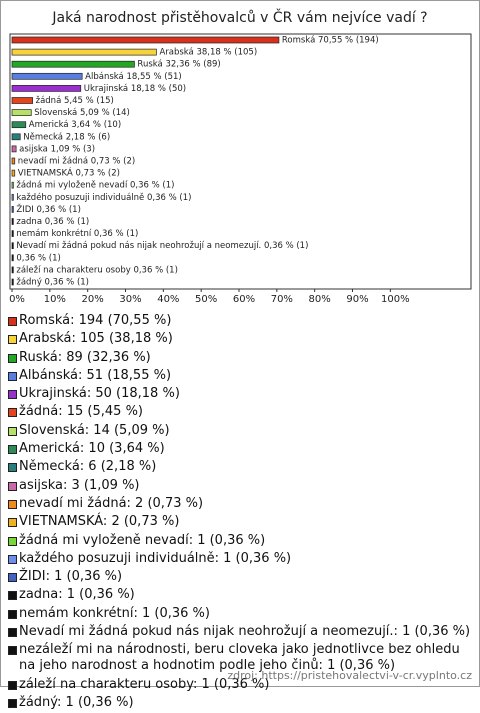 The image size is (480, 713). Describe the element at coordinates (239, 504) in the screenshot. I see `legend-item: nevadí mi žádná: 2 (0,73 %)` at that location.